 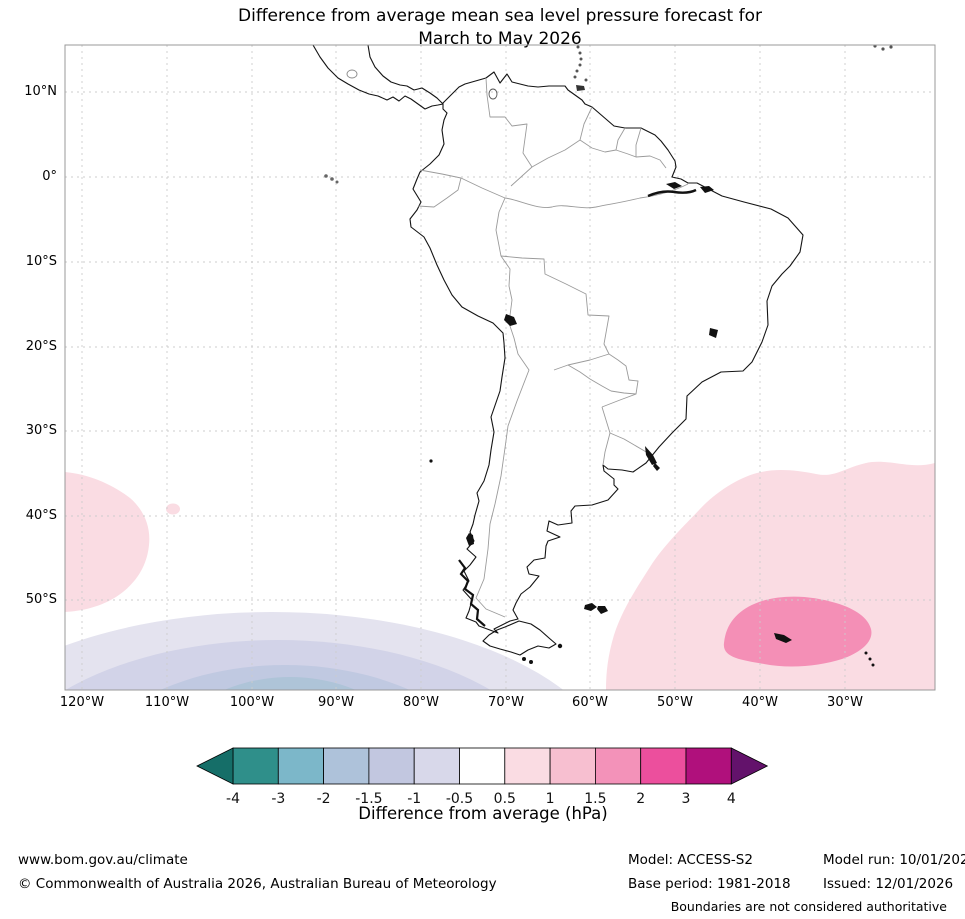 I want to click on colorbar-tick-label: -1.5, so click(x=368, y=799).